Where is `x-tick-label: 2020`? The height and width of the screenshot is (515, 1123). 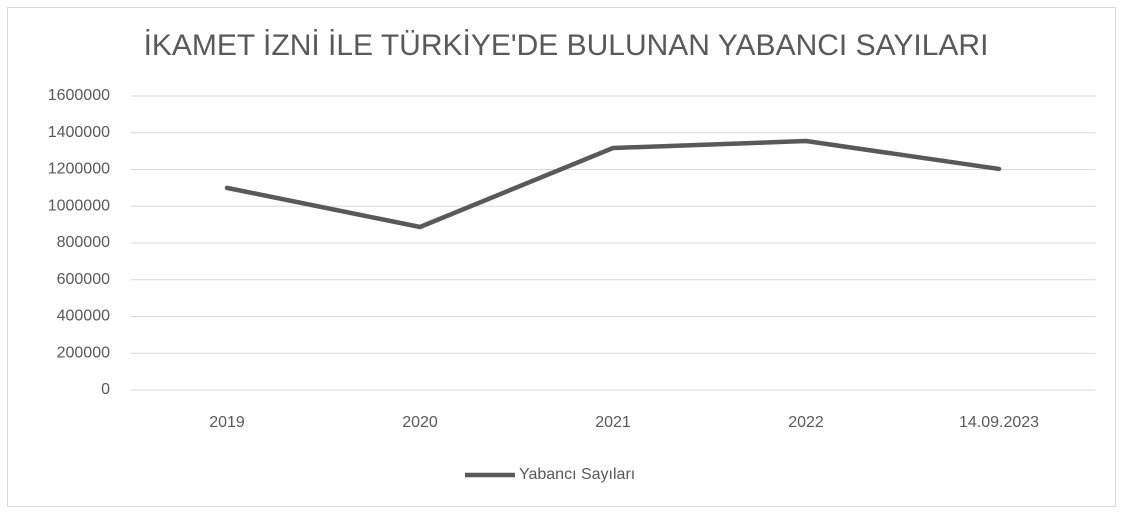 x-tick-label: 2020 is located at coordinates (420, 422).